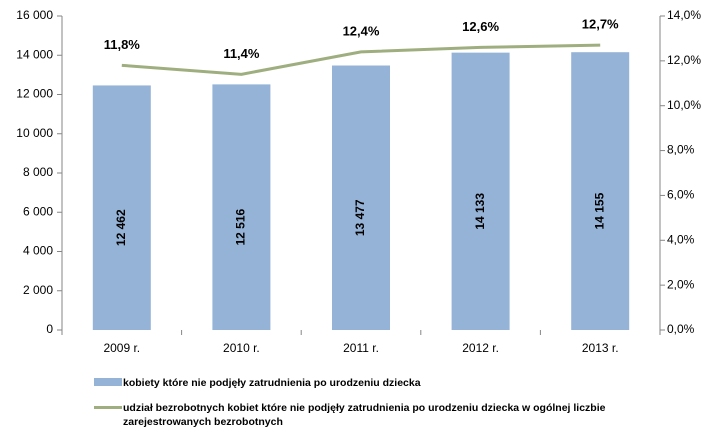 Image resolution: width=718 pixels, height=430 pixels. What do you see at coordinates (361, 30) in the screenshot?
I see `line-value-label: 12,4%` at bounding box center [361, 30].